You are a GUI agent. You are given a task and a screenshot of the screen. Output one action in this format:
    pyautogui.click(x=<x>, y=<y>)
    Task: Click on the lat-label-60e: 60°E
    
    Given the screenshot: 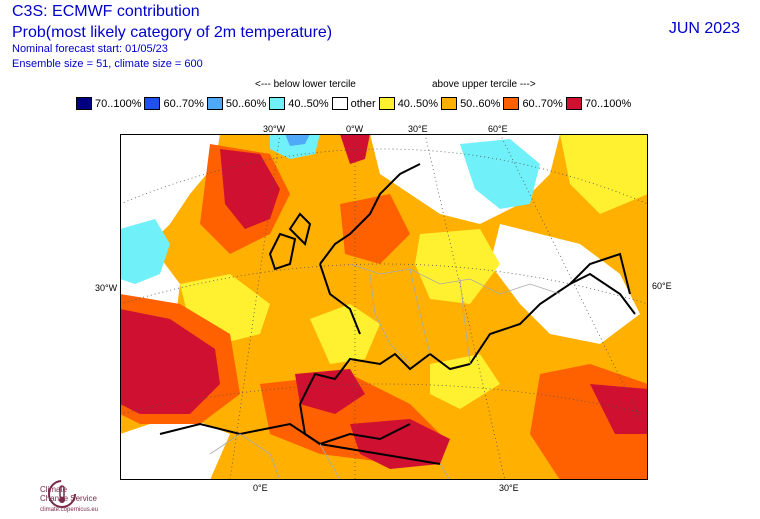 What is the action you would take?
    pyautogui.click(x=662, y=286)
    